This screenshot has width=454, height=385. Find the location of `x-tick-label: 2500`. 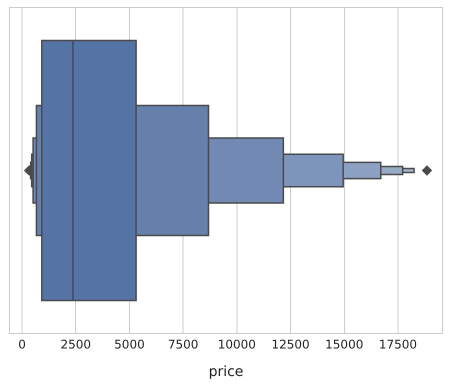

x-tick-label: 2500 is located at coordinates (76, 345).